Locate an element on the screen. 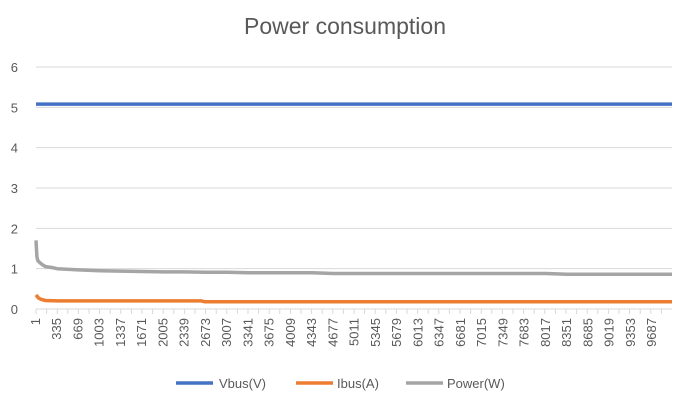 This screenshot has width=683, height=402. x-tick-label: 9353 is located at coordinates (630, 332).